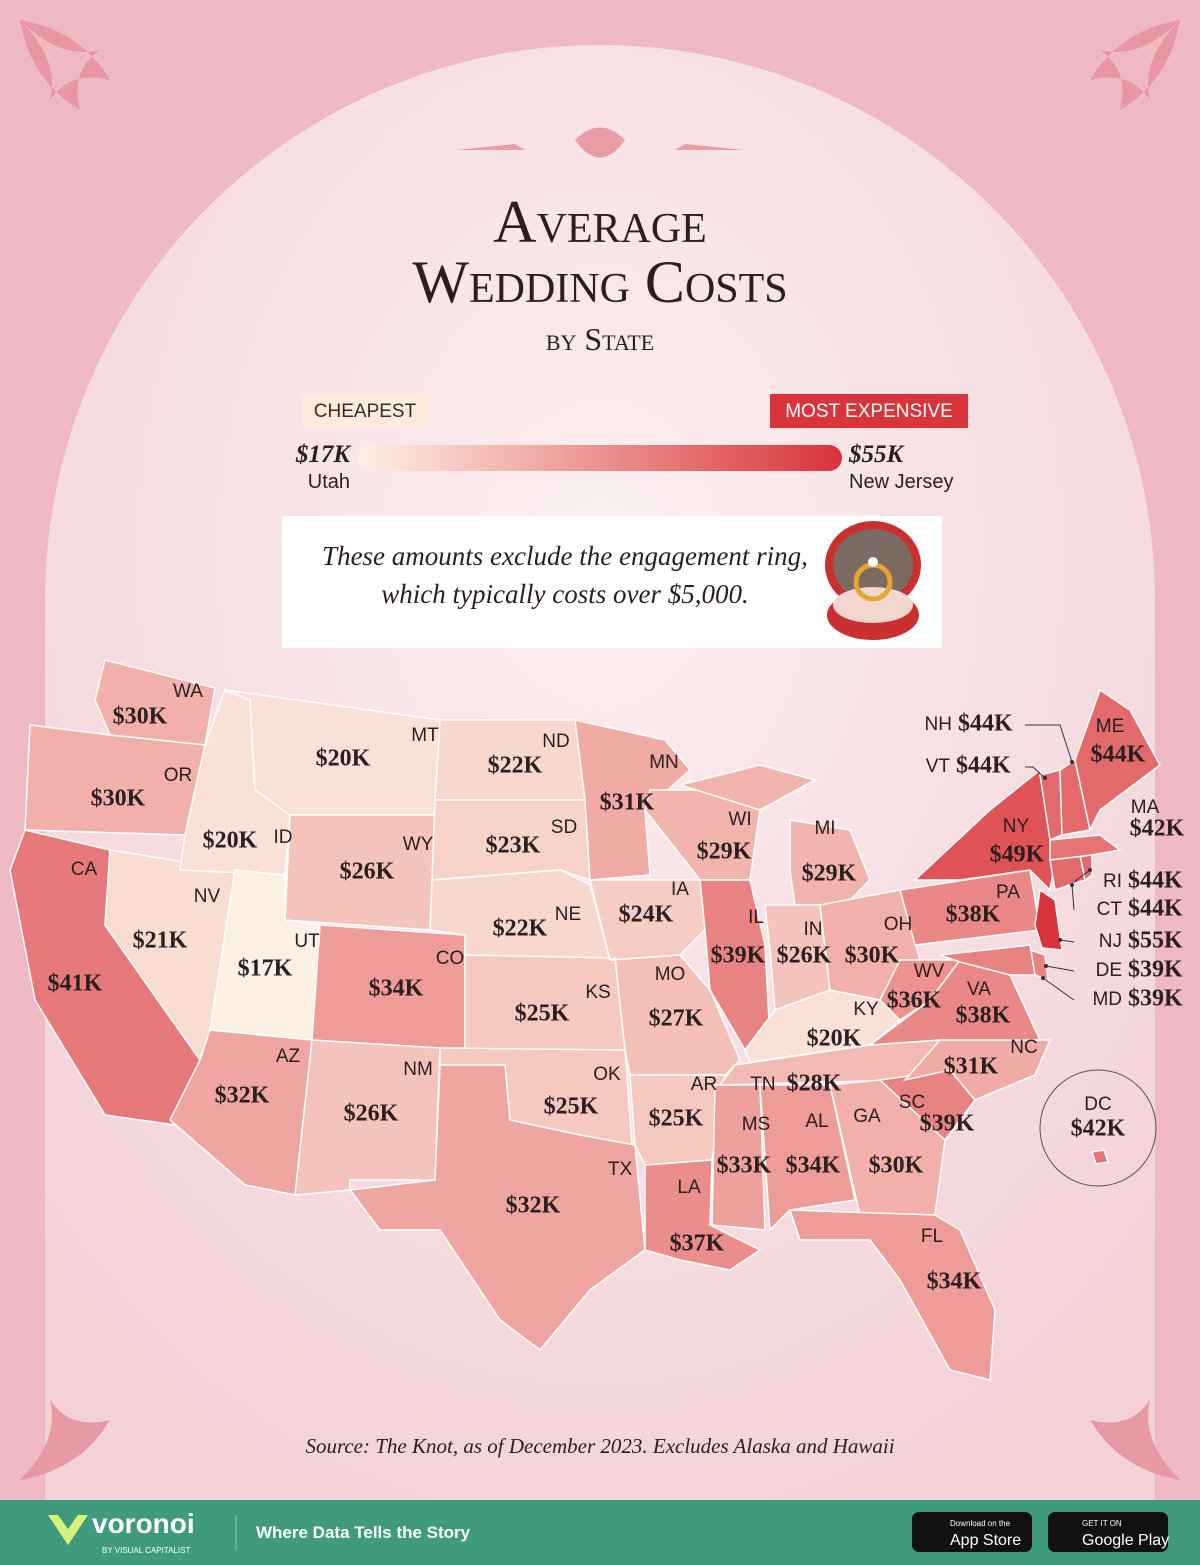 The height and width of the screenshot is (1565, 1200). Describe the element at coordinates (1008, 892) in the screenshot. I see `state-abbr: PA` at that location.